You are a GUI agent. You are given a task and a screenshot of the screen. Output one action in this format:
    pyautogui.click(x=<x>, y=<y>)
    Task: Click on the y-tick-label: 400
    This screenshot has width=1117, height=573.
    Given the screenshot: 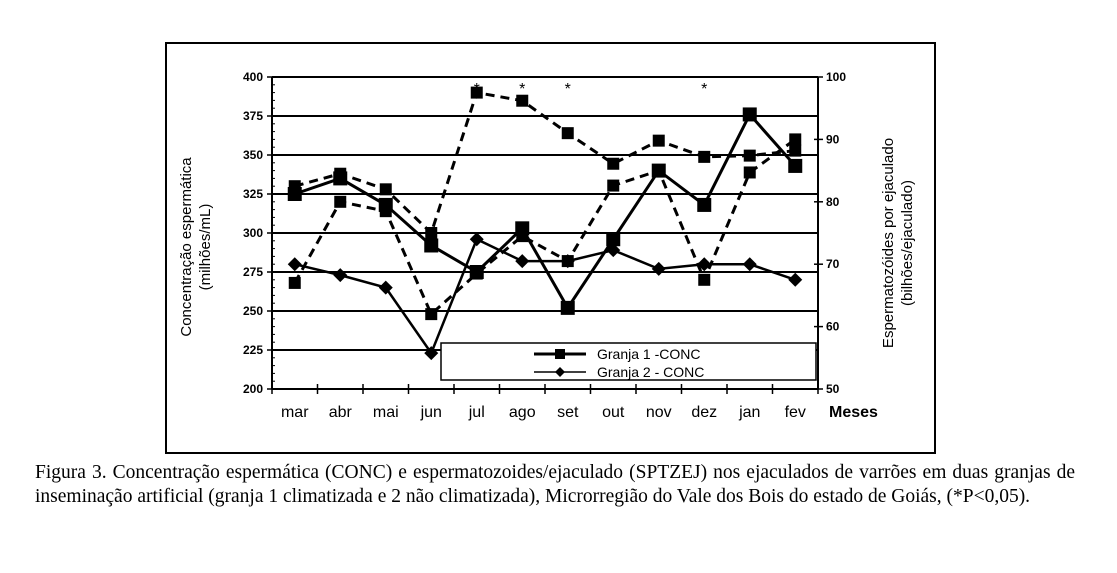 What is the action you would take?
    pyautogui.click(x=253, y=77)
    